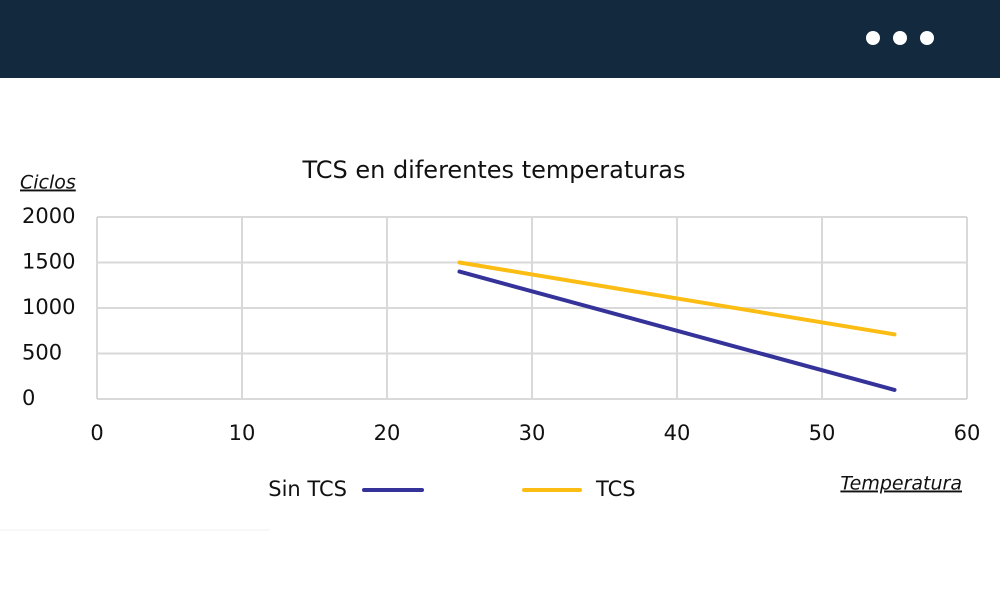 This screenshot has width=1000, height=600. Describe the element at coordinates (901, 484) in the screenshot. I see `x-axis-label: Temperatura` at that location.